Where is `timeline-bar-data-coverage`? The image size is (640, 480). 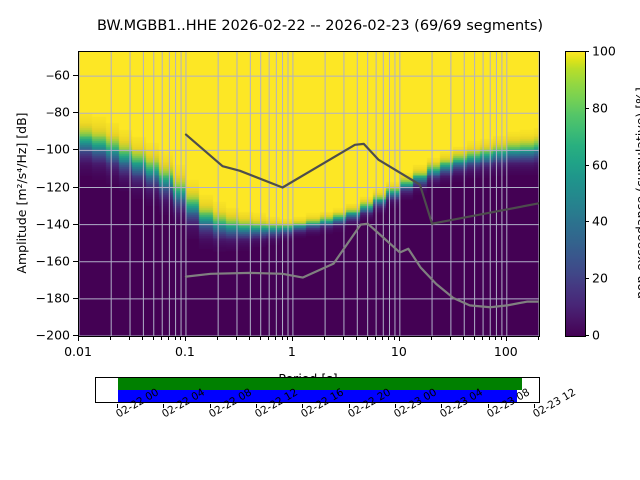
timeline-bar-data-coverage is located at coordinates (320, 384).